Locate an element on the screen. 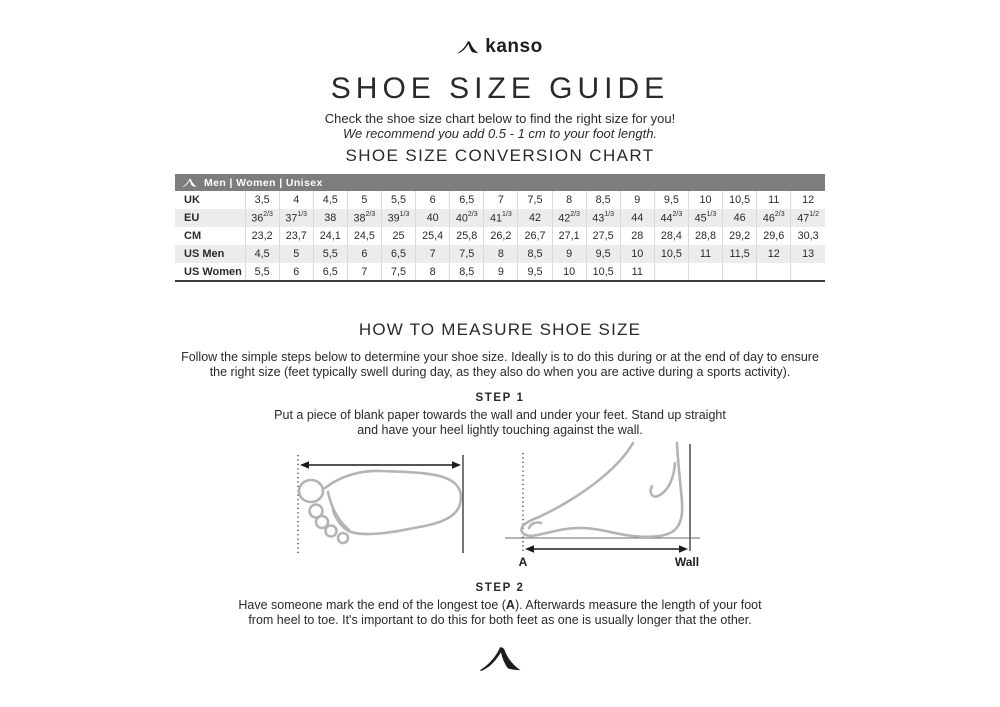  size-cell: 25,4 is located at coordinates (432, 236).